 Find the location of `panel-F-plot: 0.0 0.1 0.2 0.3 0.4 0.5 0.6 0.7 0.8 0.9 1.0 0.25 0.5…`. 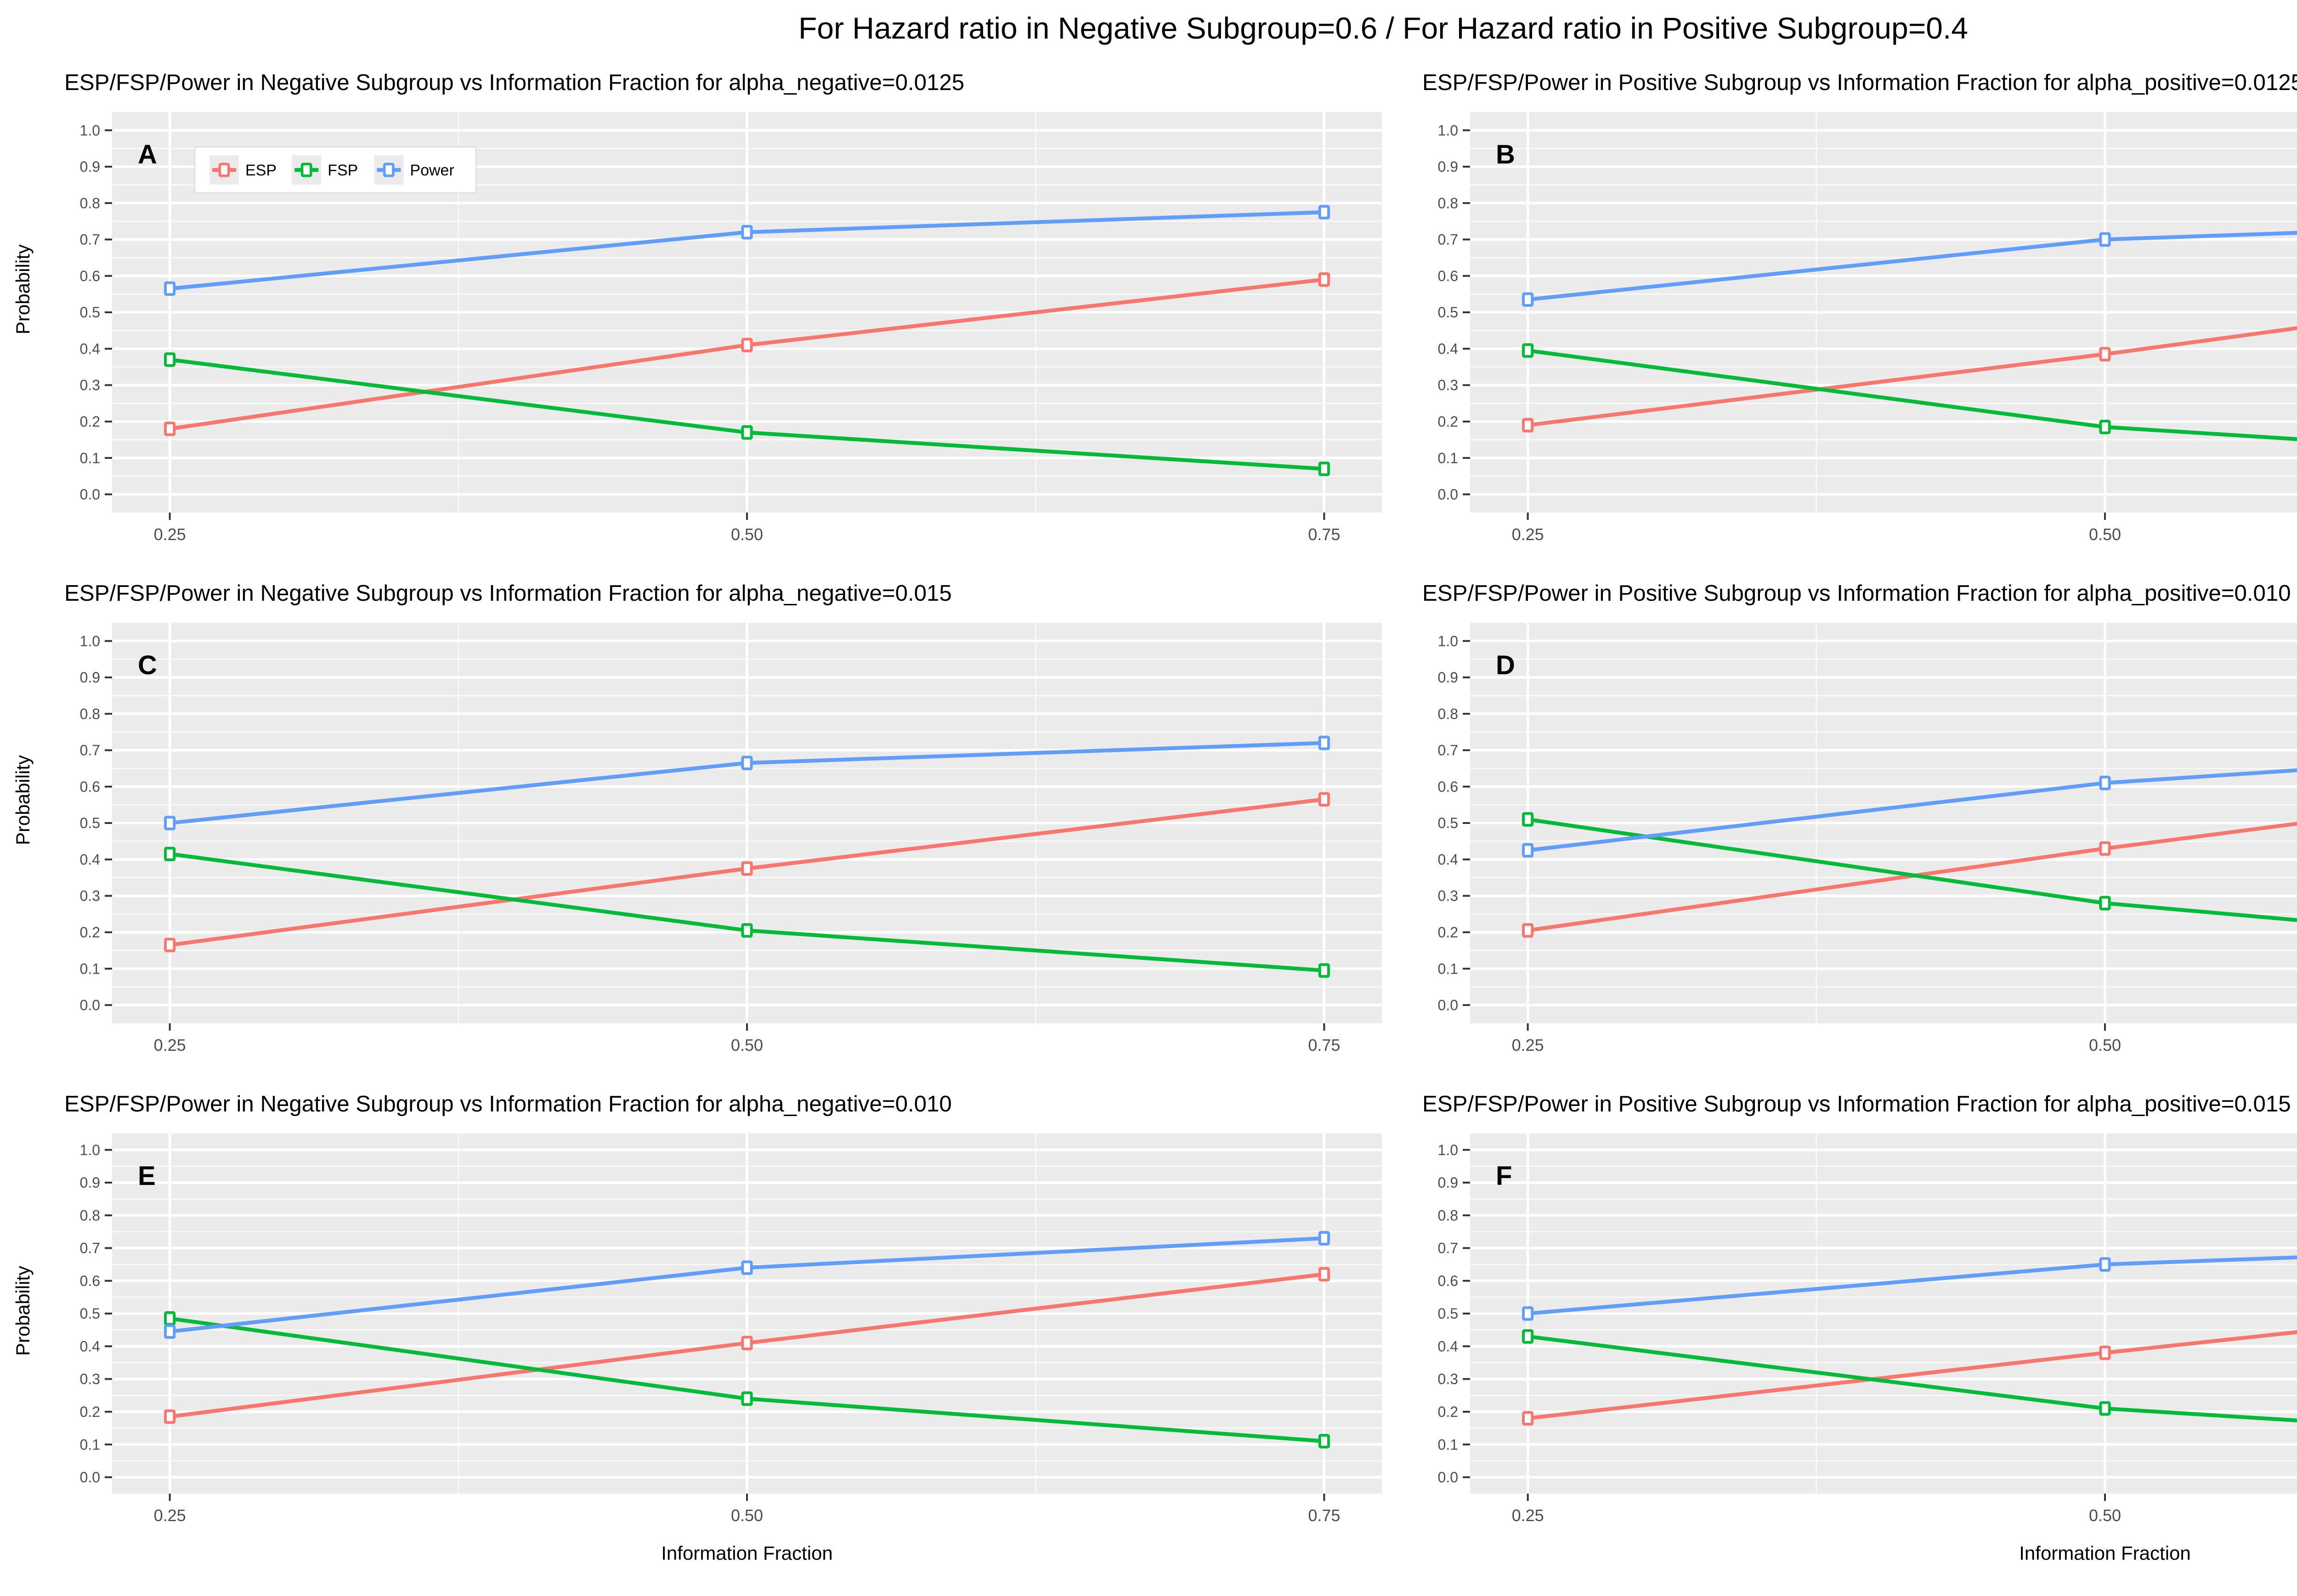

panel-F-plot: 0.0 0.1 0.2 0.3 0.4 0.5 0.6 0.7 0.8 0.9 1.0 0.25 0.5… is located at coordinates (1867, 1329).